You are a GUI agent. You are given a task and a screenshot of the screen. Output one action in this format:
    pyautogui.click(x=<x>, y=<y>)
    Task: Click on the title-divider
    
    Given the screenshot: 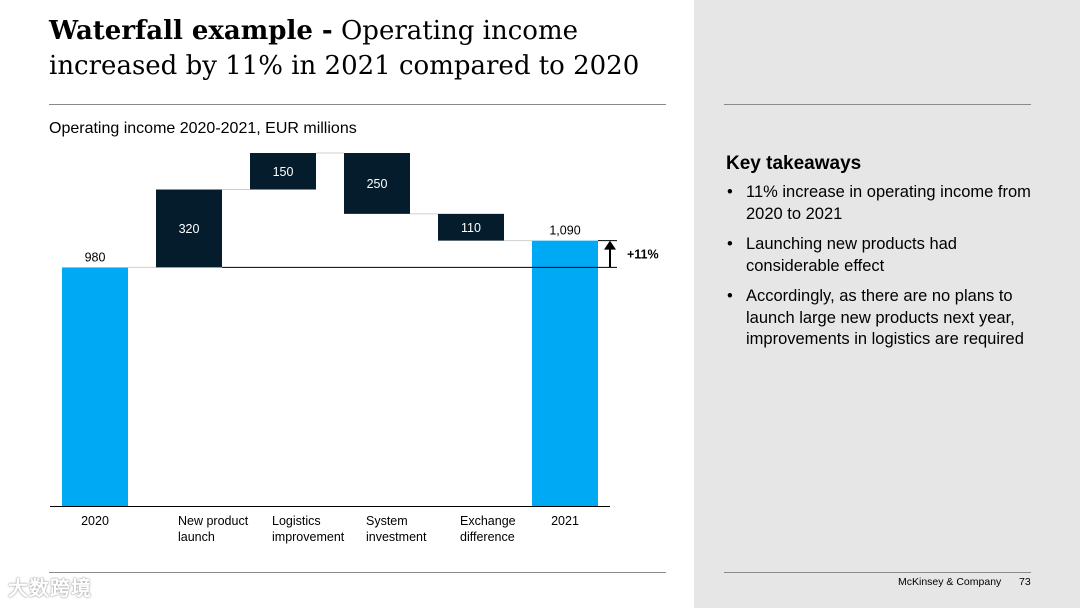 What is the action you would take?
    pyautogui.click(x=357, y=104)
    